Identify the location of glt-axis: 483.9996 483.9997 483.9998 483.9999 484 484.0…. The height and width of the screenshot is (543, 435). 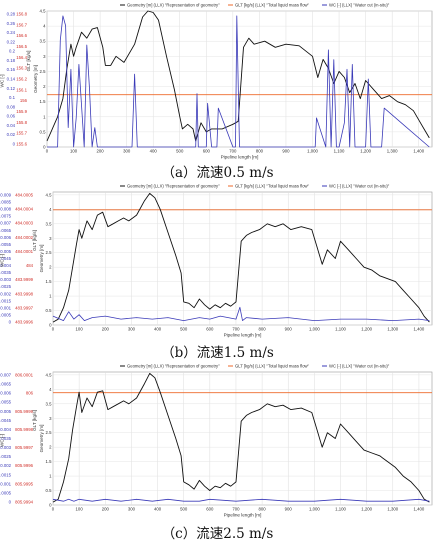
(26, 259).